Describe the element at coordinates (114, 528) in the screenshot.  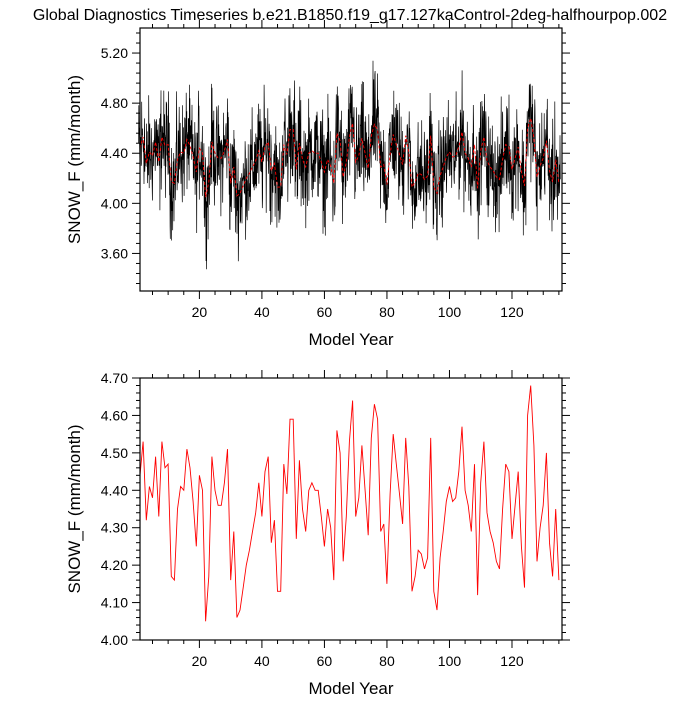
I see `y-tick-label: 4.30` at that location.